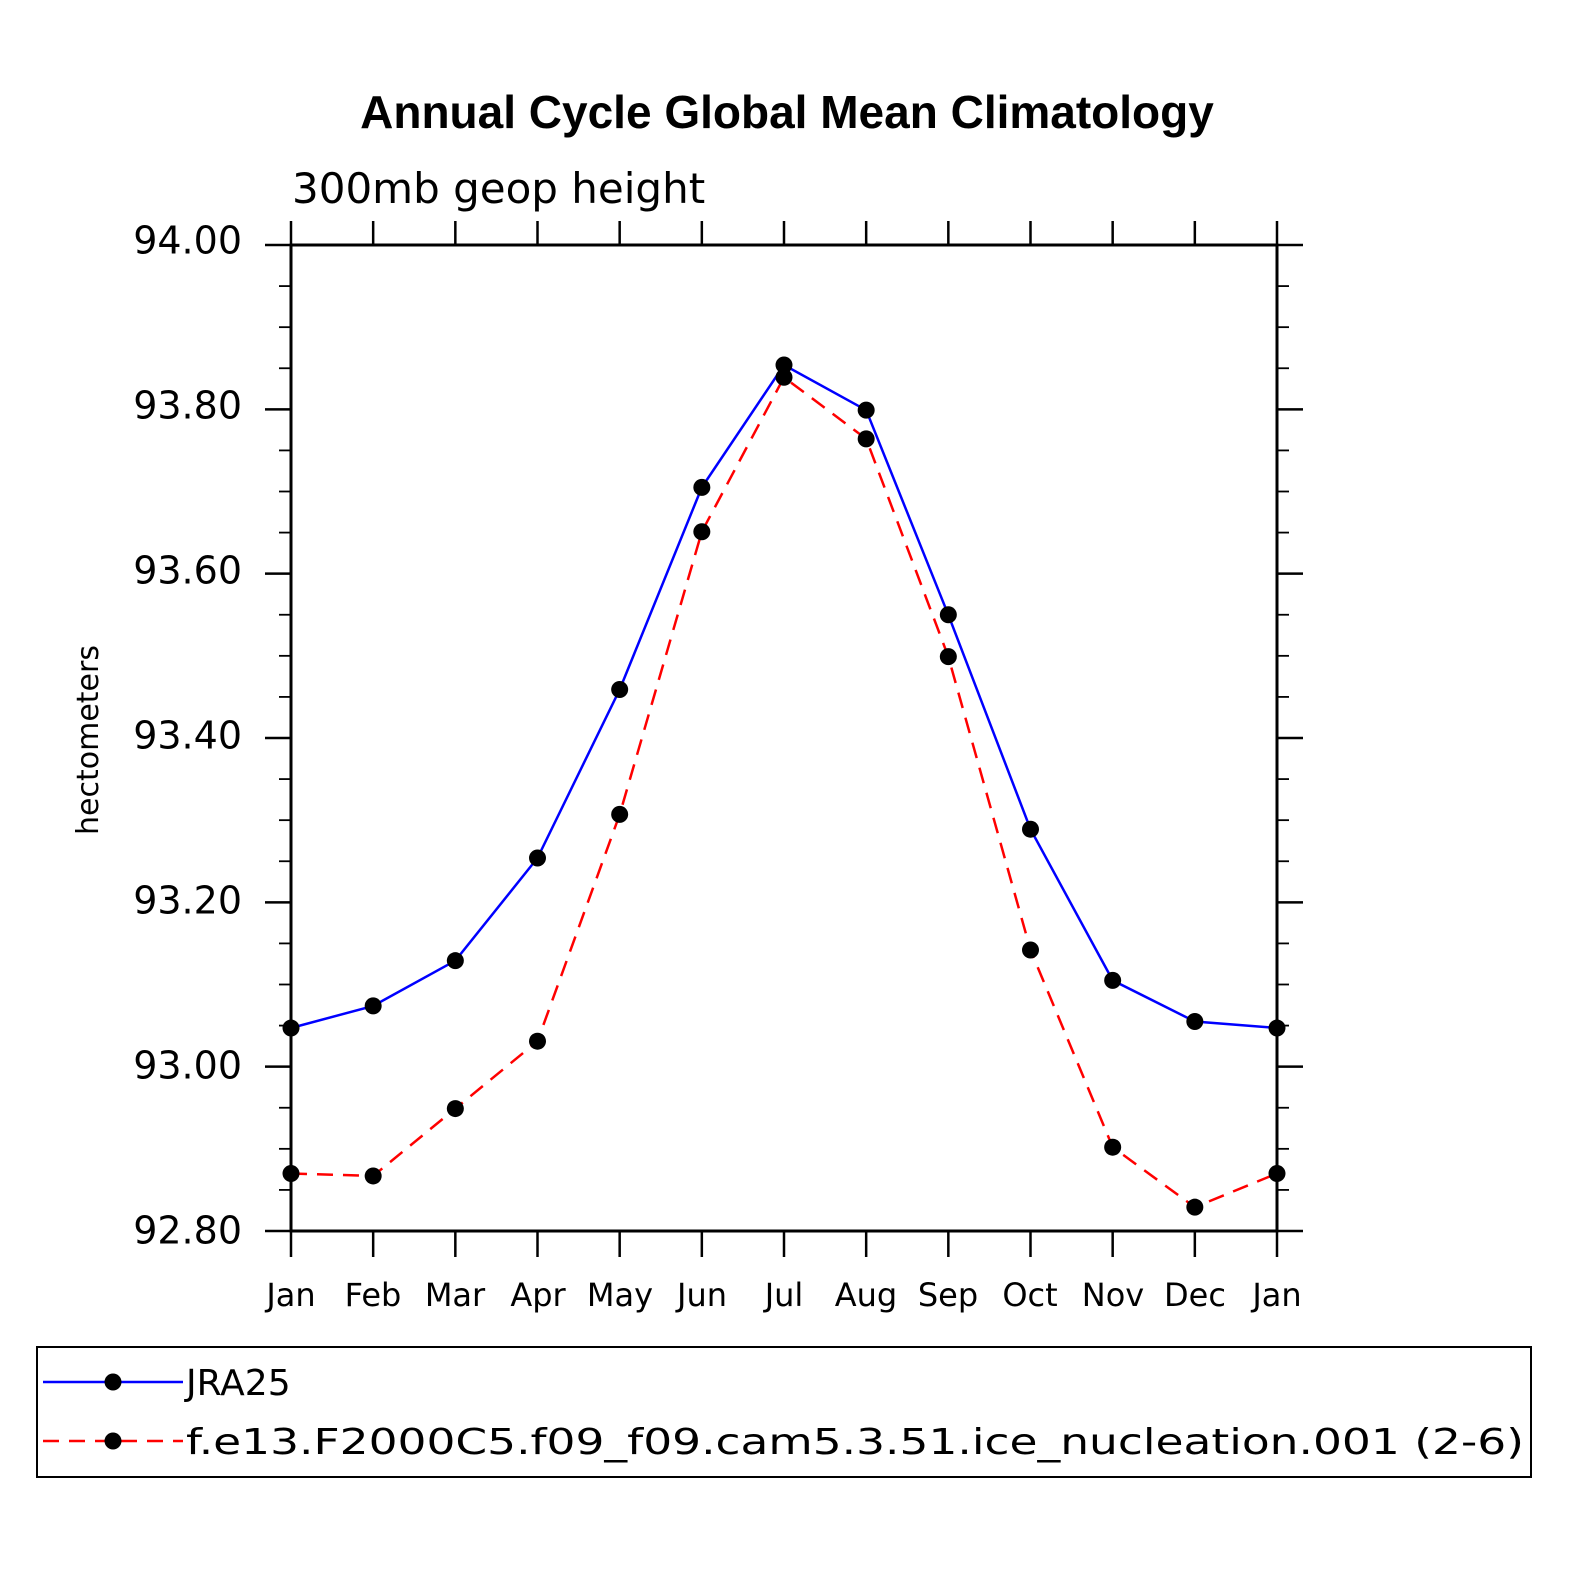 The image size is (1574, 1574). I want to click on y-tick-label: 93.80, so click(187, 406).